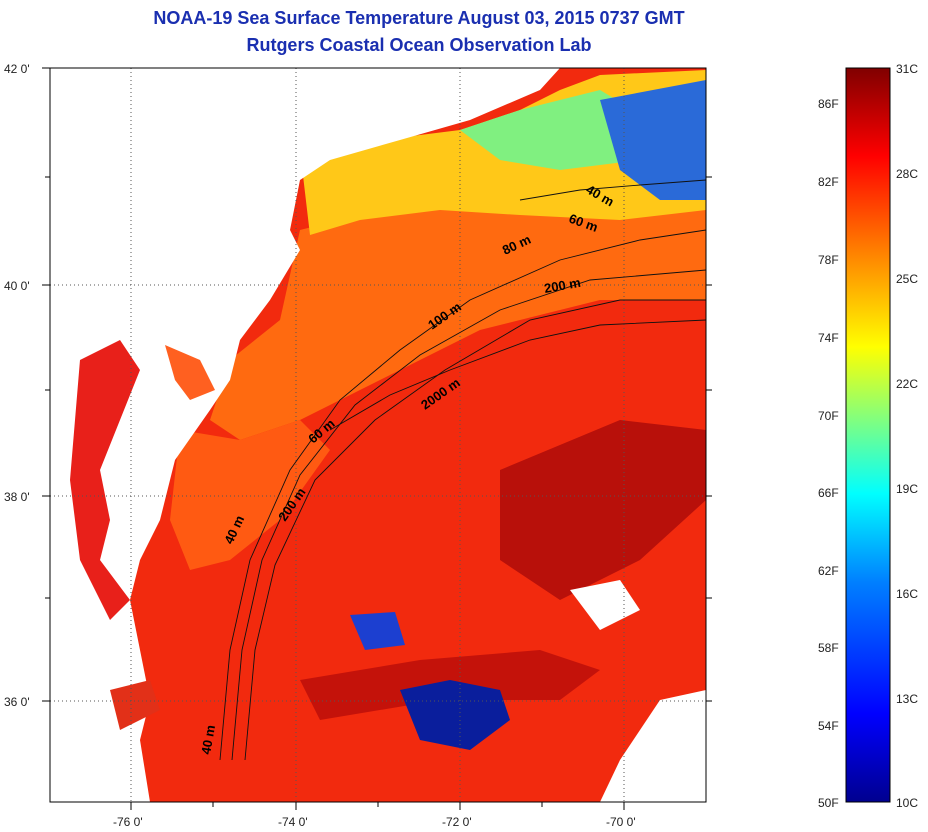 The width and height of the screenshot is (928, 832). I want to click on lon-tick-label: -70 0', so click(621, 822).